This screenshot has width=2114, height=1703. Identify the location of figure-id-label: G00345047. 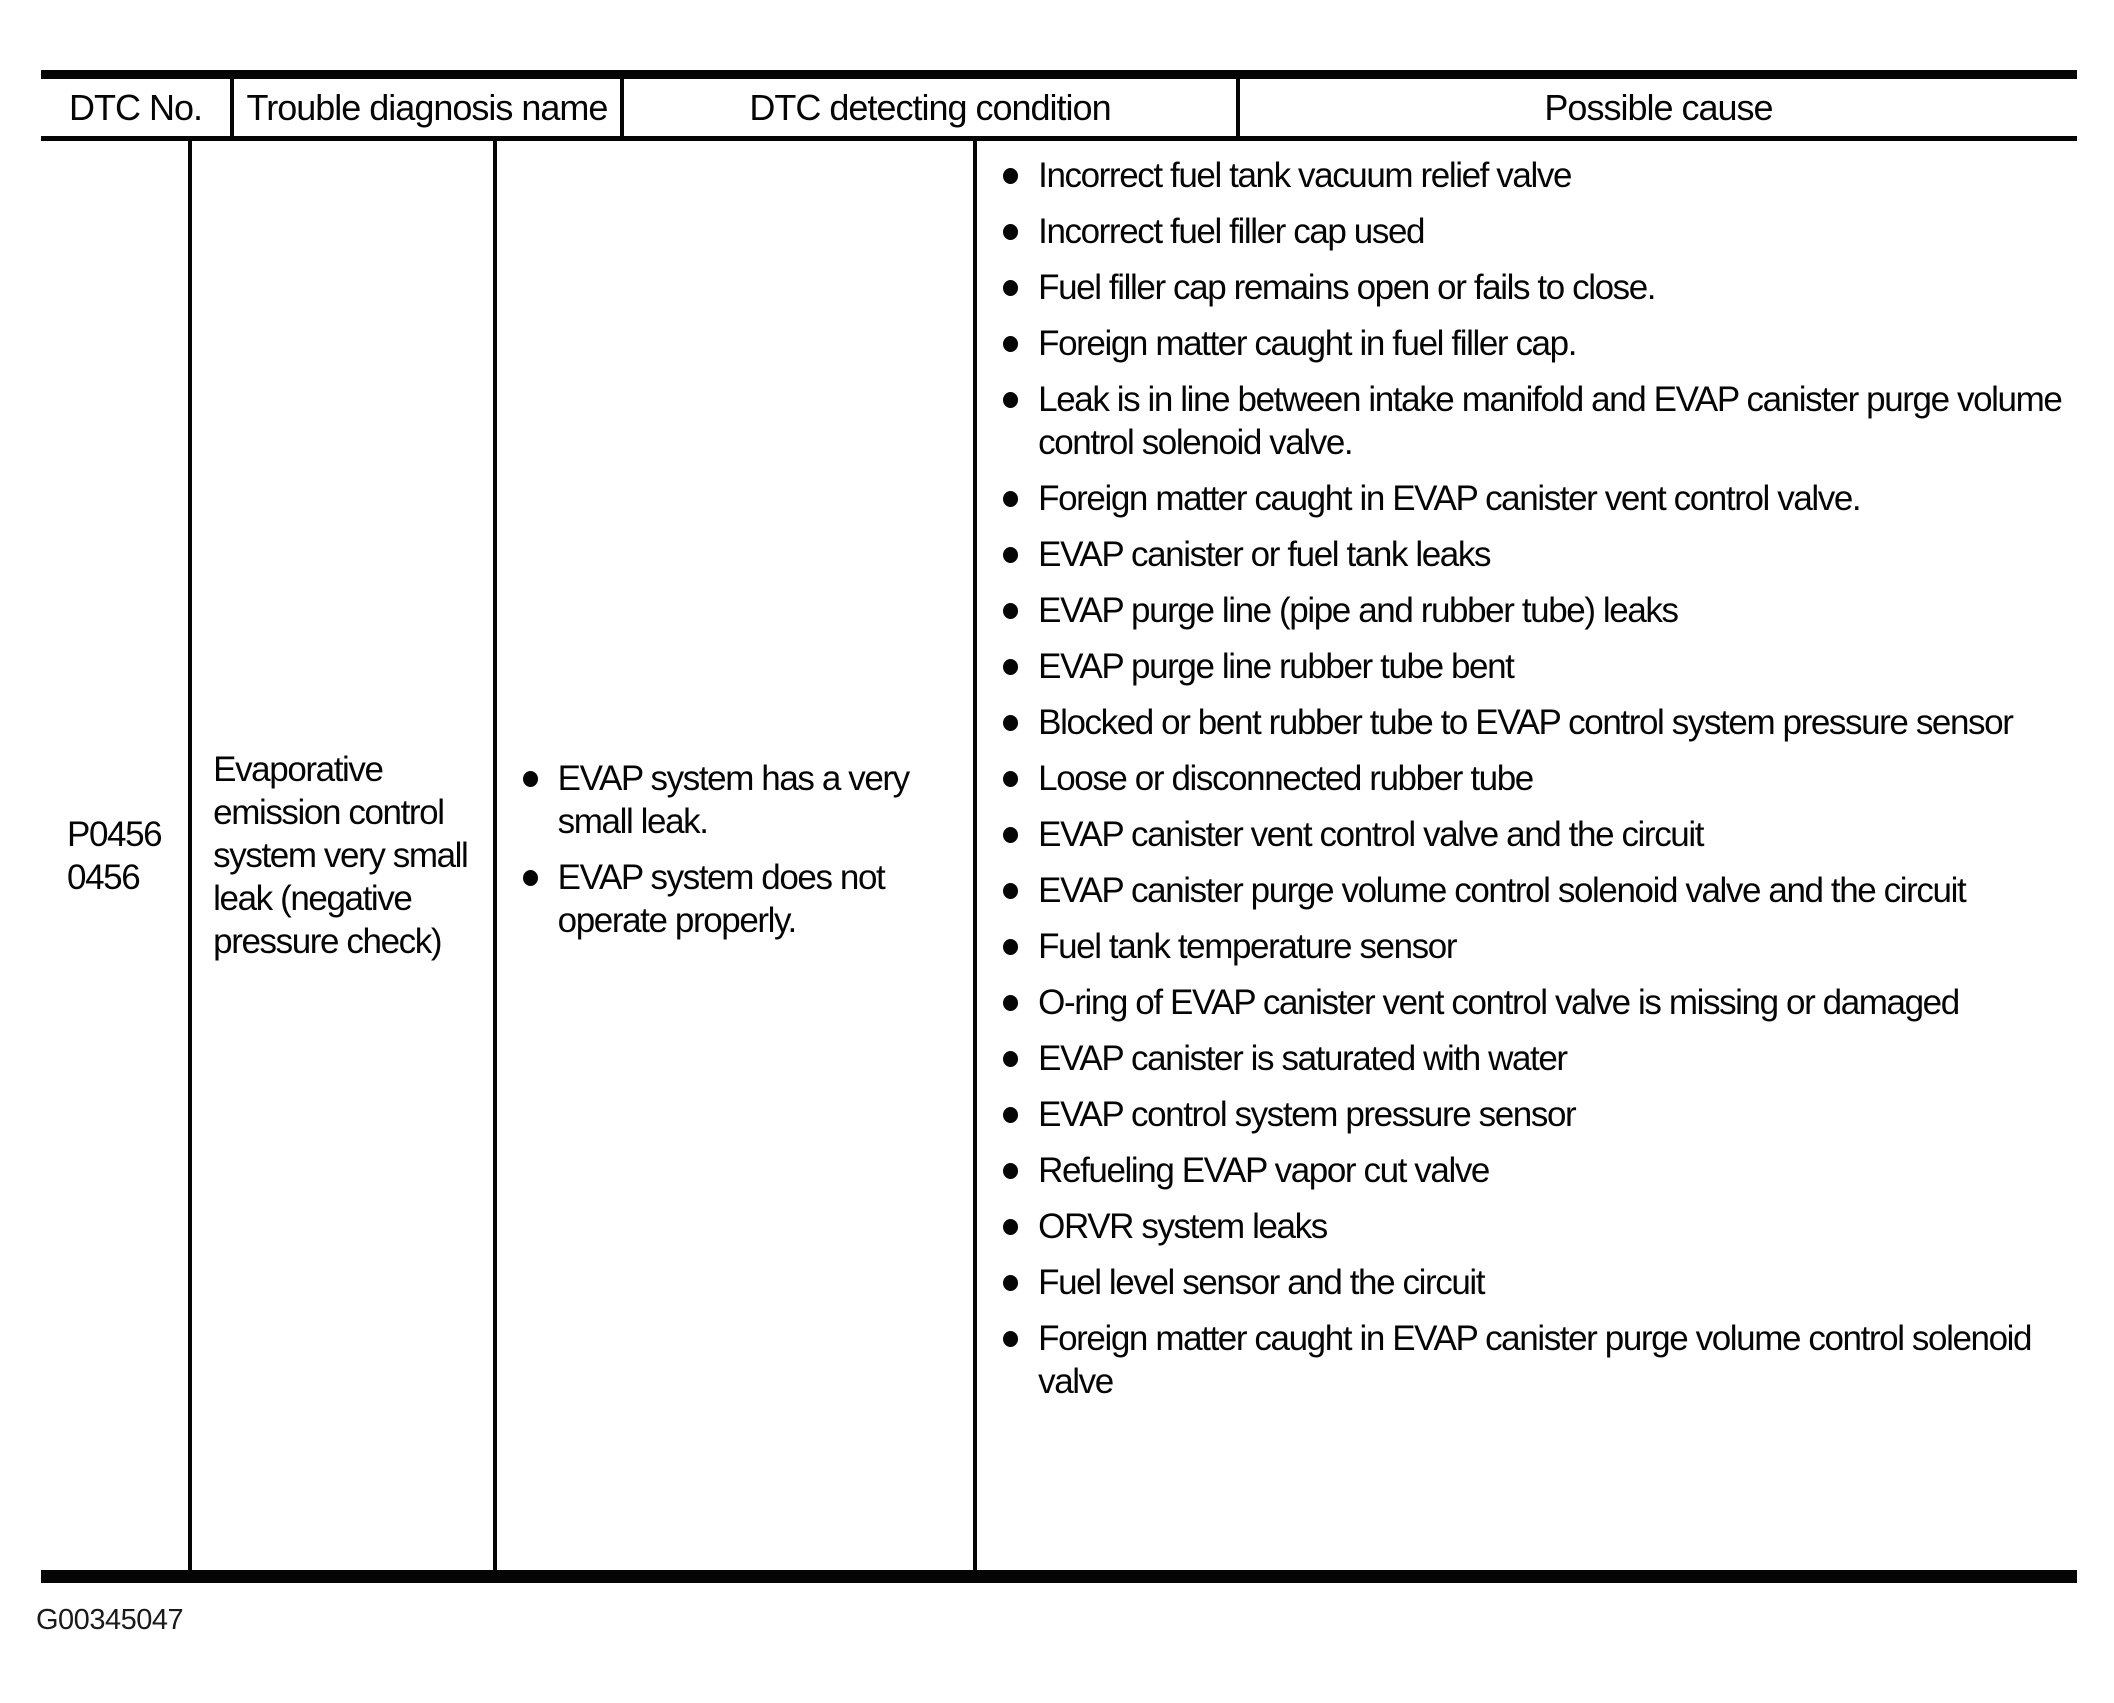
(110, 1620).